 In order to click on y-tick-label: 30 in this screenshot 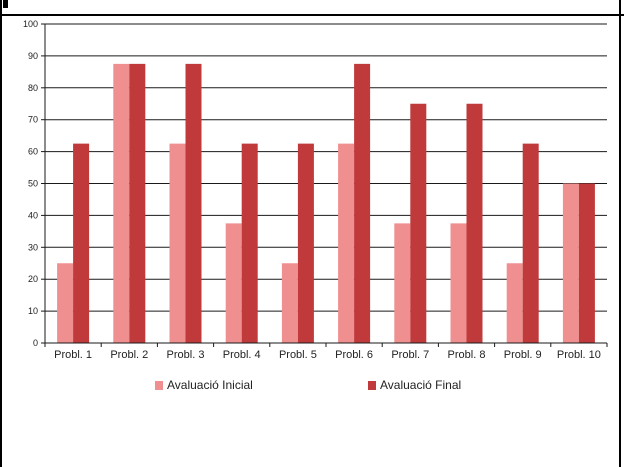, I will do `click(33, 247)`.